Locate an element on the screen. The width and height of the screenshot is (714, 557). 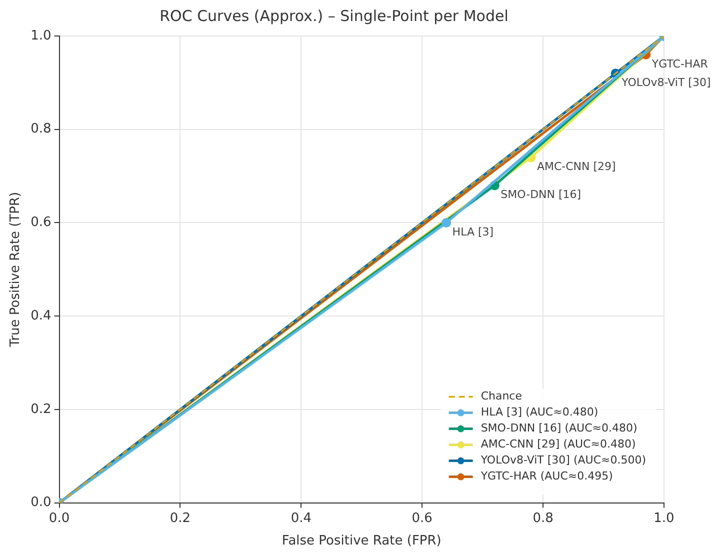
y-tick-label: 1.0 is located at coordinates (41, 36).